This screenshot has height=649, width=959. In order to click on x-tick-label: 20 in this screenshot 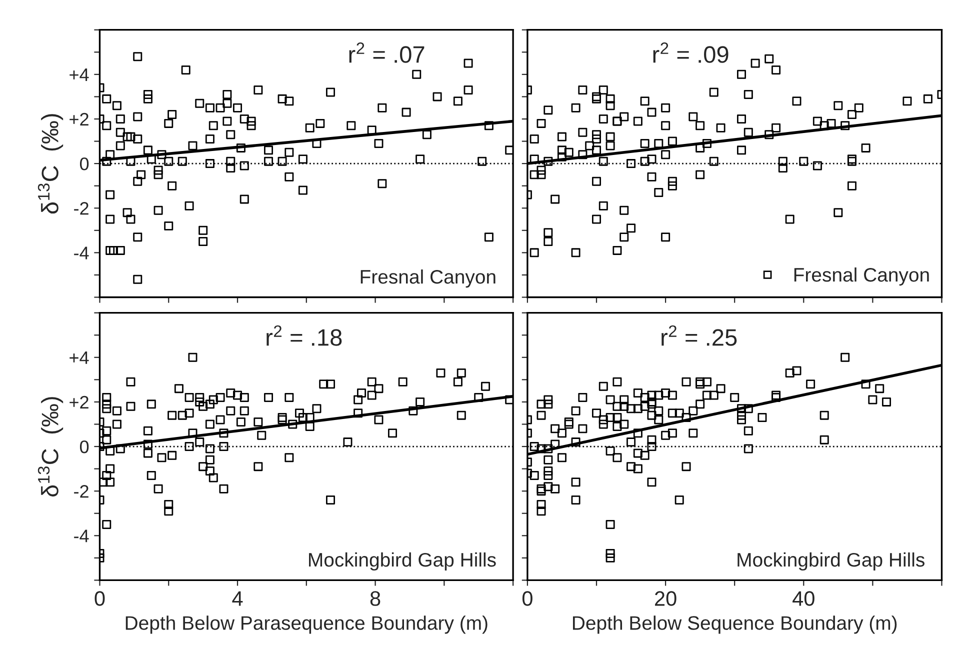, I will do `click(665, 598)`.